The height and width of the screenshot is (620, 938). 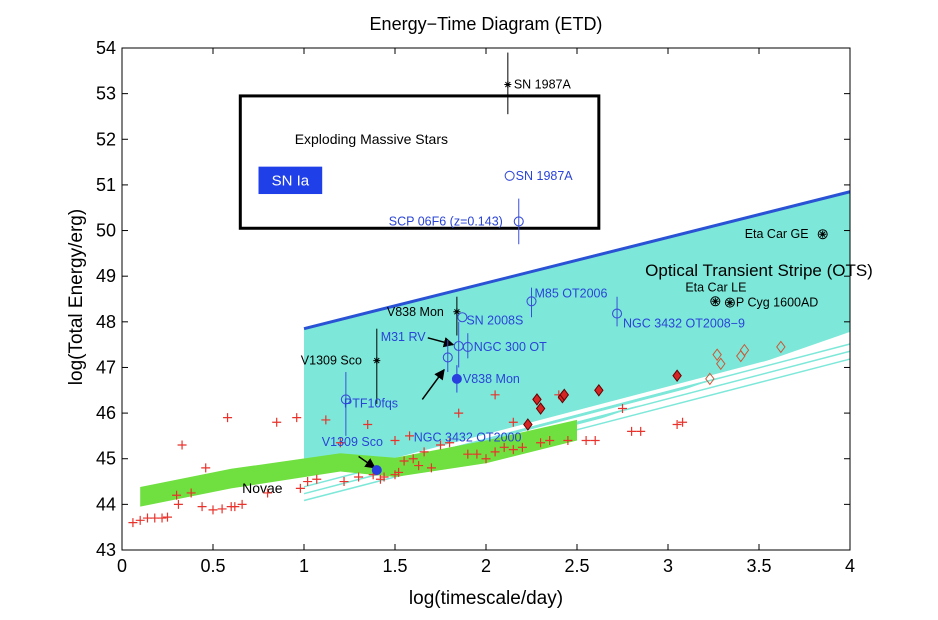 What do you see at coordinates (447, 357) in the screenshot?
I see `labeled-point-13-shape` at bounding box center [447, 357].